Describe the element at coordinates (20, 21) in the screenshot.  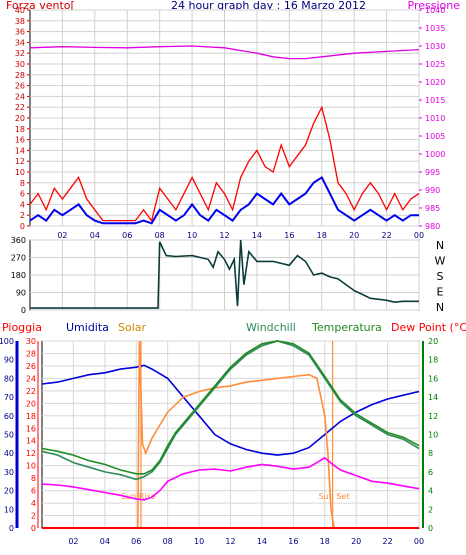
I see `y-tick-label: 38` at that location.